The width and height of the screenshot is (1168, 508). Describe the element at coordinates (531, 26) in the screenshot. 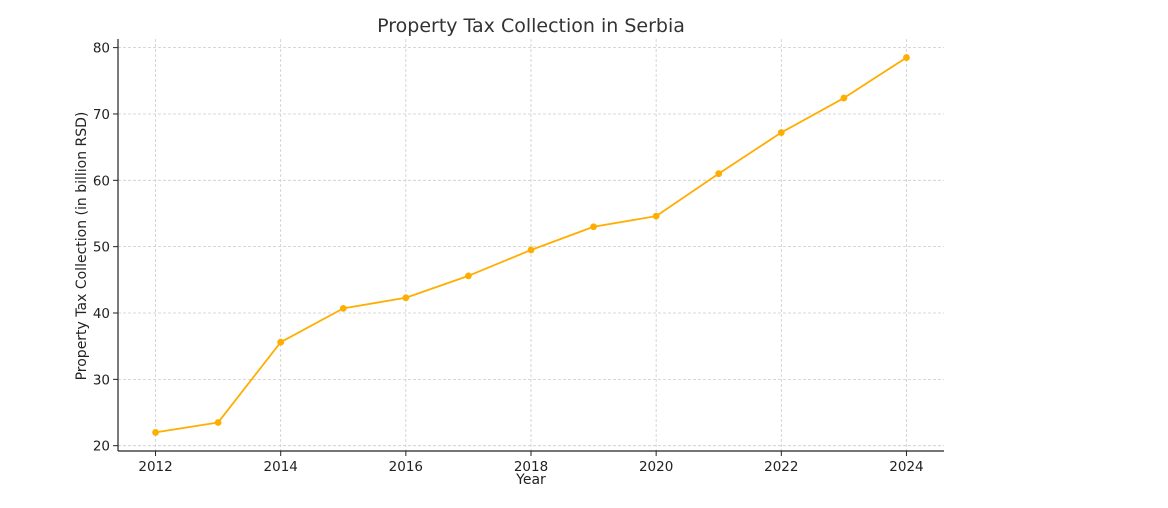

I see `chart-title: Property Tax Collection in Serbia` at that location.